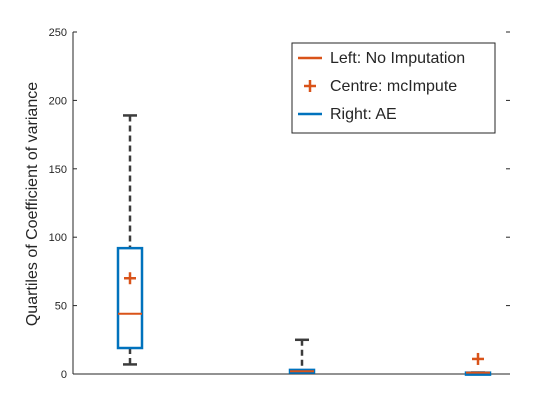 This screenshot has width=560, height=420. I want to click on y-tick-label: 150, so click(58, 170).